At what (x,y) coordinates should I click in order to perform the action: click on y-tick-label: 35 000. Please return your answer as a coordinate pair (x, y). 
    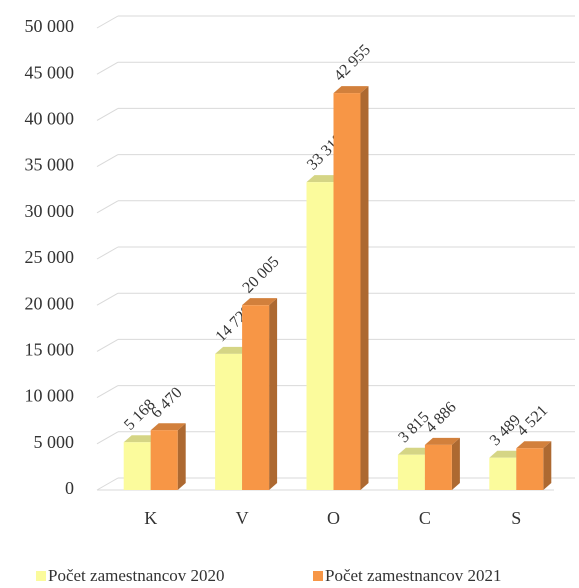
    Looking at the image, I should click on (50, 165).